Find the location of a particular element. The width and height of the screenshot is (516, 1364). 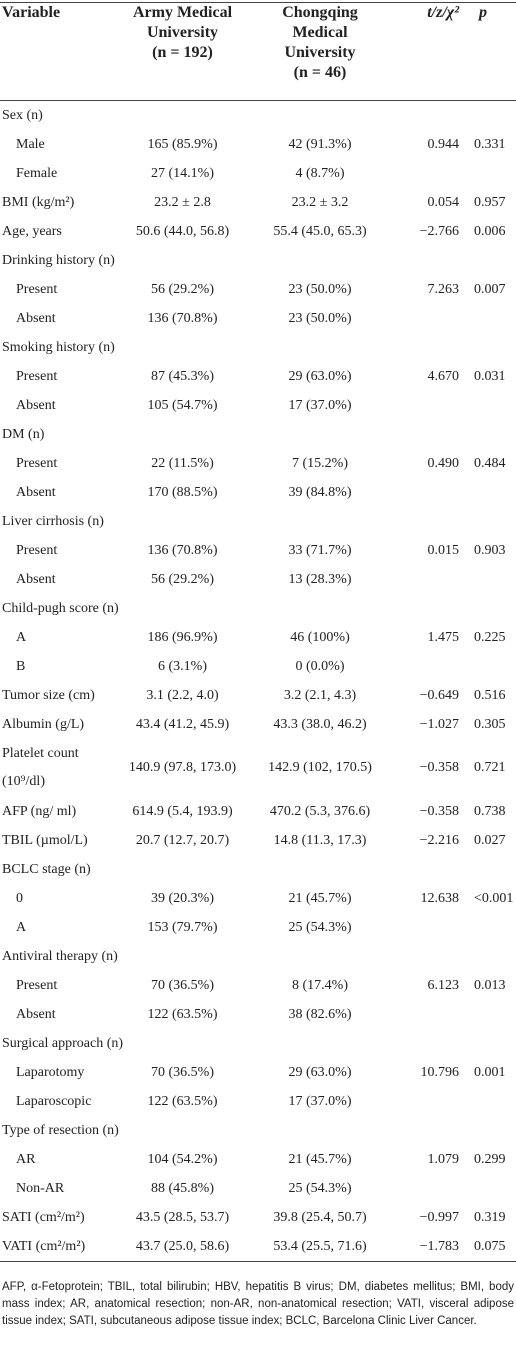

chongqing-value: 46 (100%) is located at coordinates (320, 637).